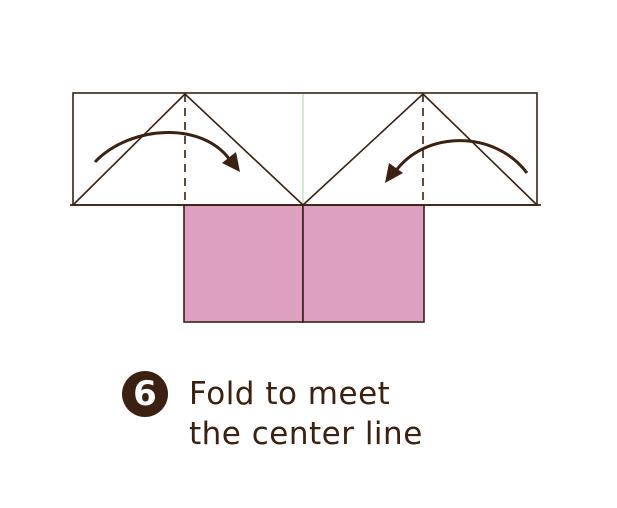  I want to click on step-number-badge: 6, so click(145, 394).